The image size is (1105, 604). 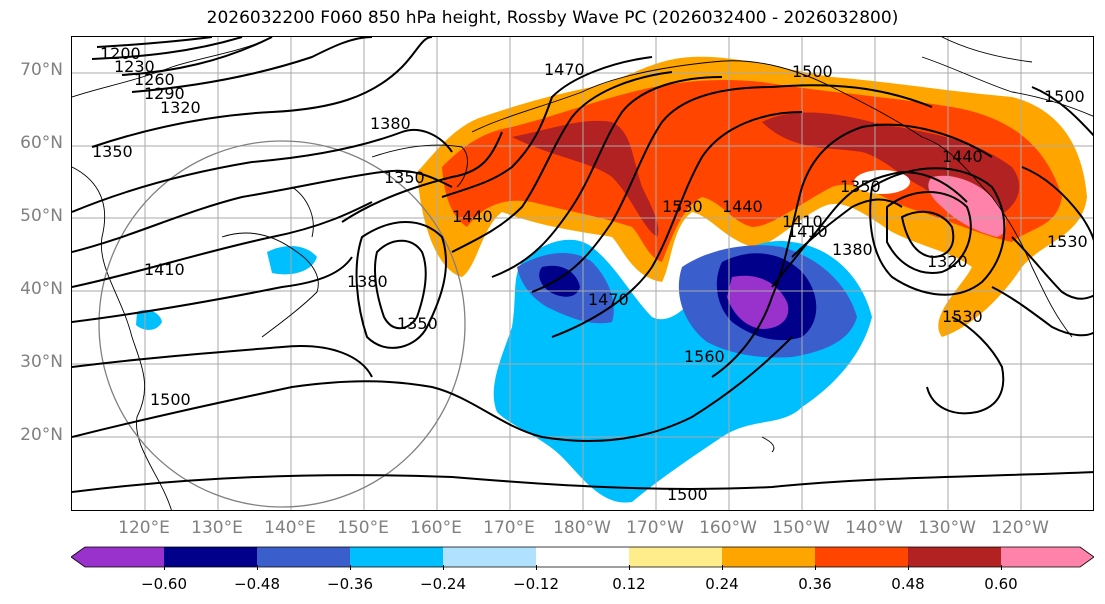 I want to click on lon-label: 160°E, so click(x=436, y=528).